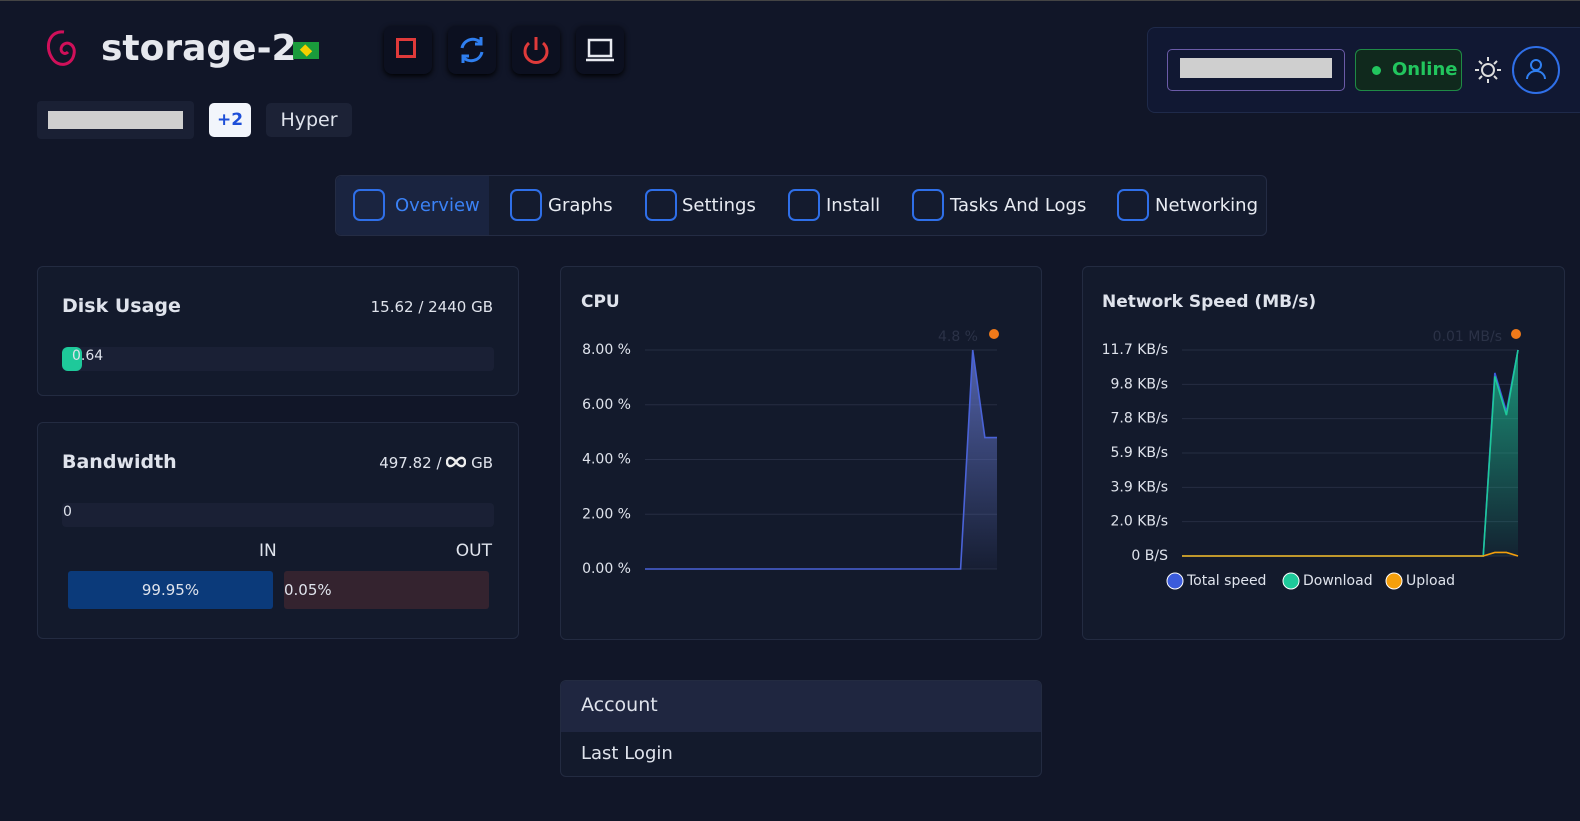  What do you see at coordinates (1467, 337) in the screenshot?
I see `annotation: 0.01 MB/s` at bounding box center [1467, 337].